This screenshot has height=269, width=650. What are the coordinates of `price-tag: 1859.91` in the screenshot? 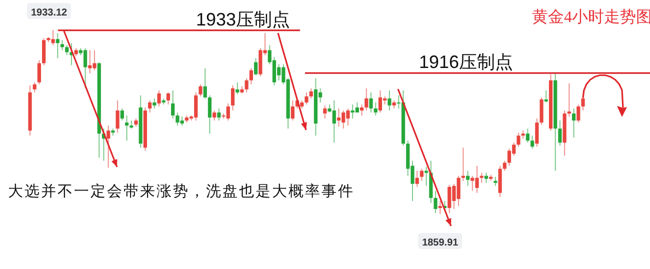 It's located at (440, 241).